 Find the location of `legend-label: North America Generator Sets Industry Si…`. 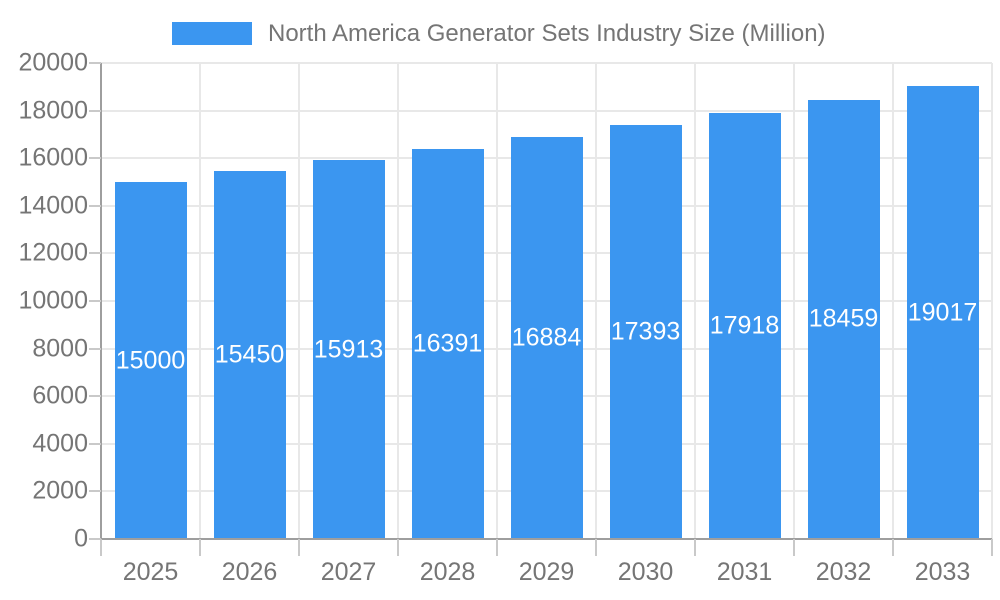

legend-label: North America Generator Sets Industry Si… is located at coordinates (547, 33).